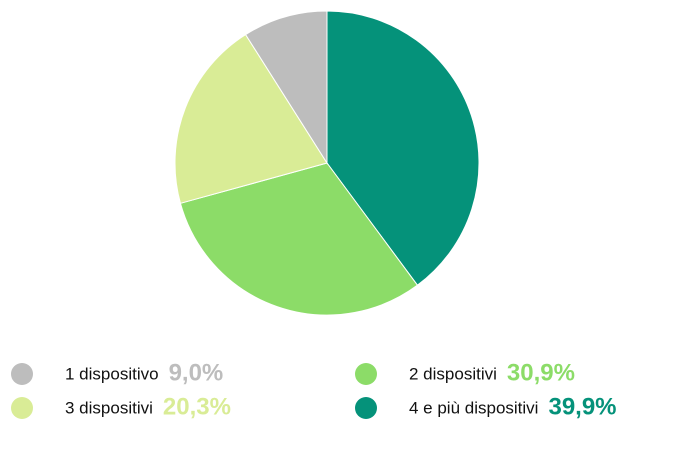  What do you see at coordinates (109, 407) in the screenshot?
I see `legend-label: 3 dispositivi` at bounding box center [109, 407].